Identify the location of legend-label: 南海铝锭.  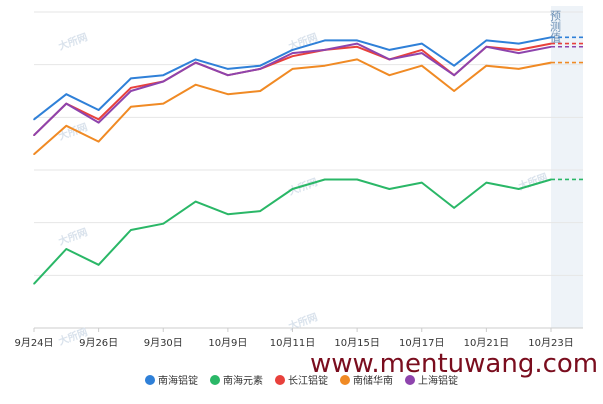
(178, 380).